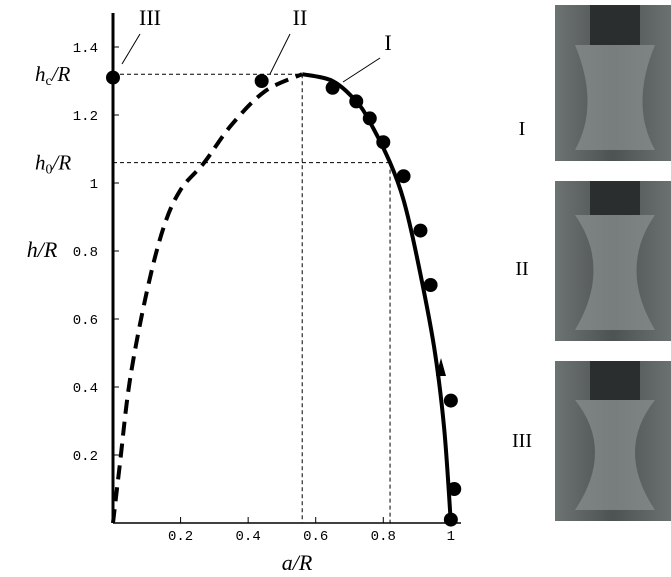  What do you see at coordinates (85, 457) in the screenshot?
I see `y-tick-label: 0.2` at bounding box center [85, 457].